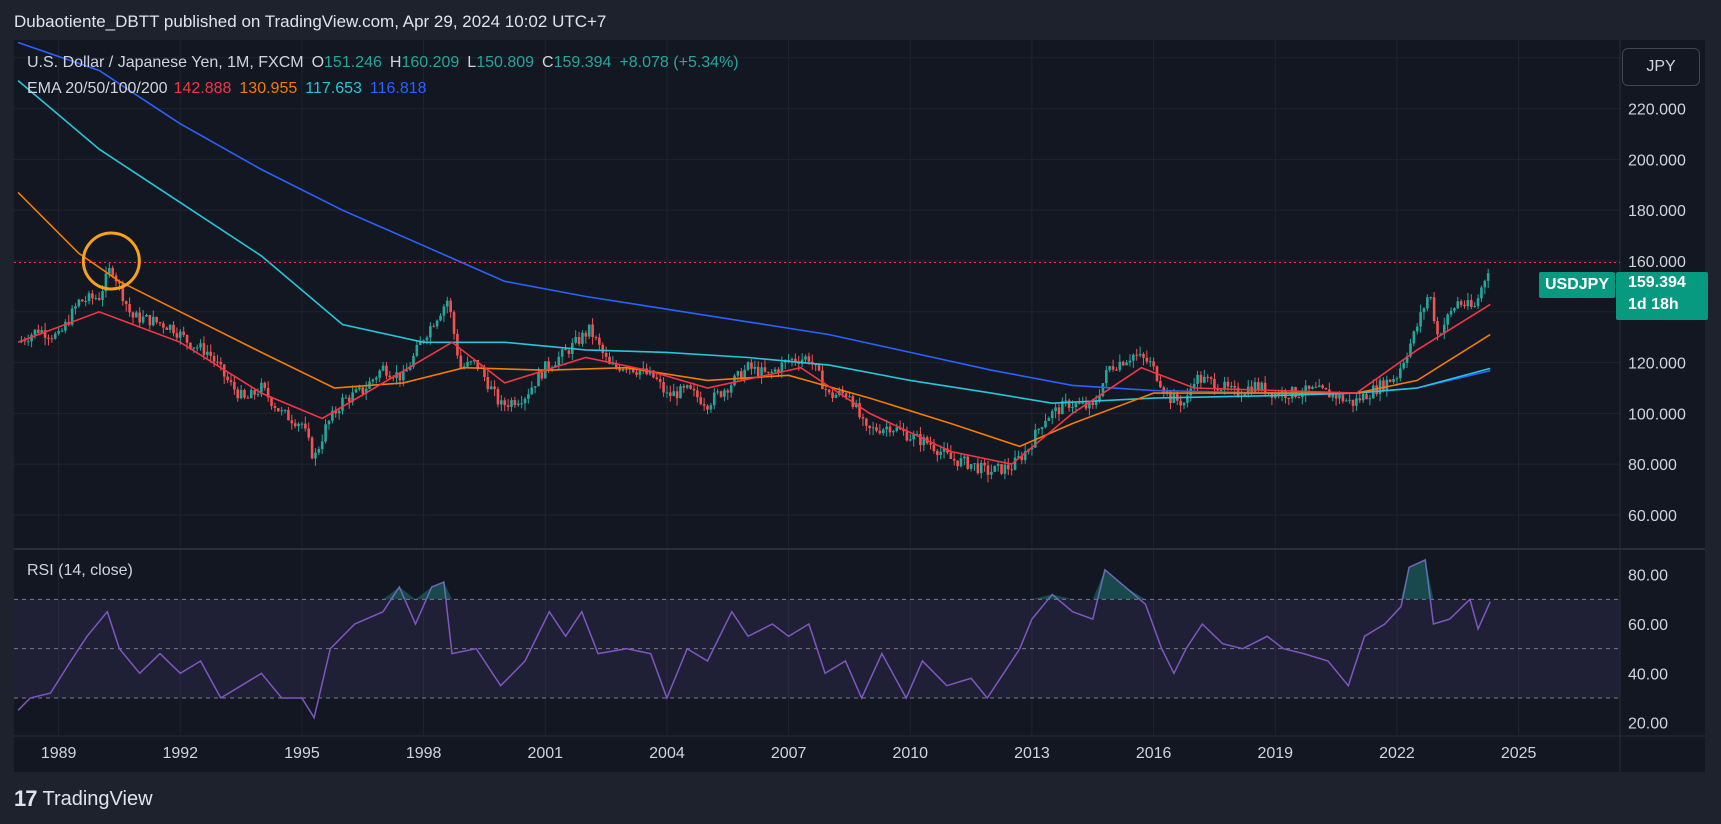 The image size is (1721, 824). I want to click on rsi-legend: RSI (14, close), so click(80, 570).